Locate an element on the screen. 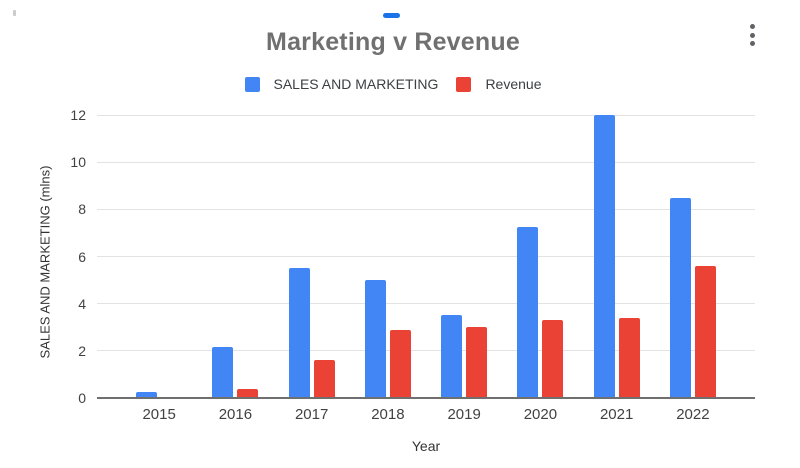  bar-revenue-2016 is located at coordinates (248, 393).